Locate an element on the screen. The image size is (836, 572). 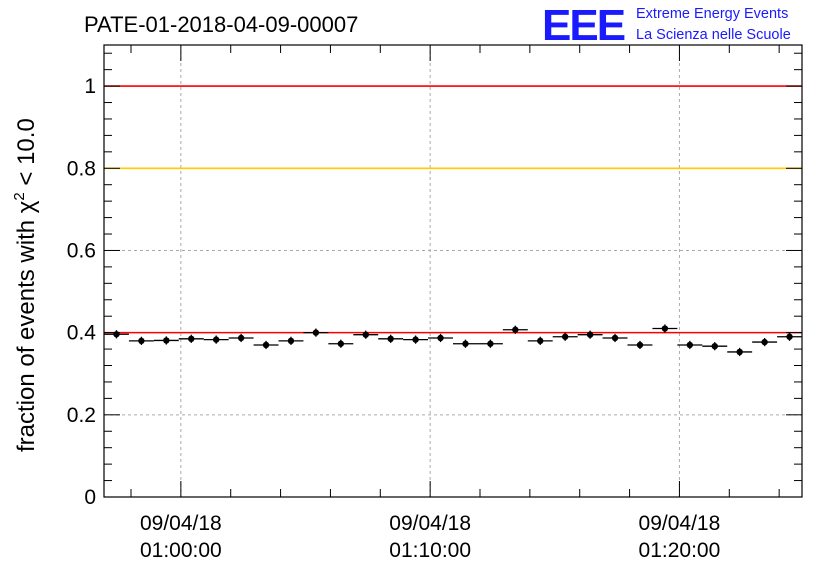
logo-line-2: La Scienza nelle Scuole is located at coordinates (713, 35).